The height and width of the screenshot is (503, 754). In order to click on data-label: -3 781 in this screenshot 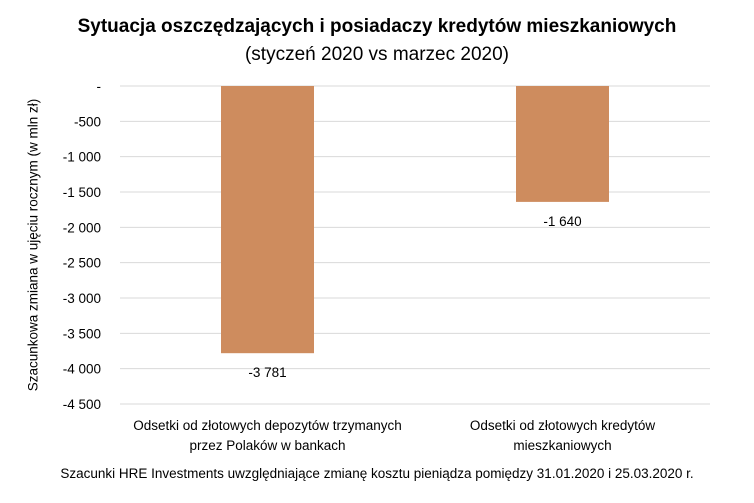, I will do `click(267, 372)`.